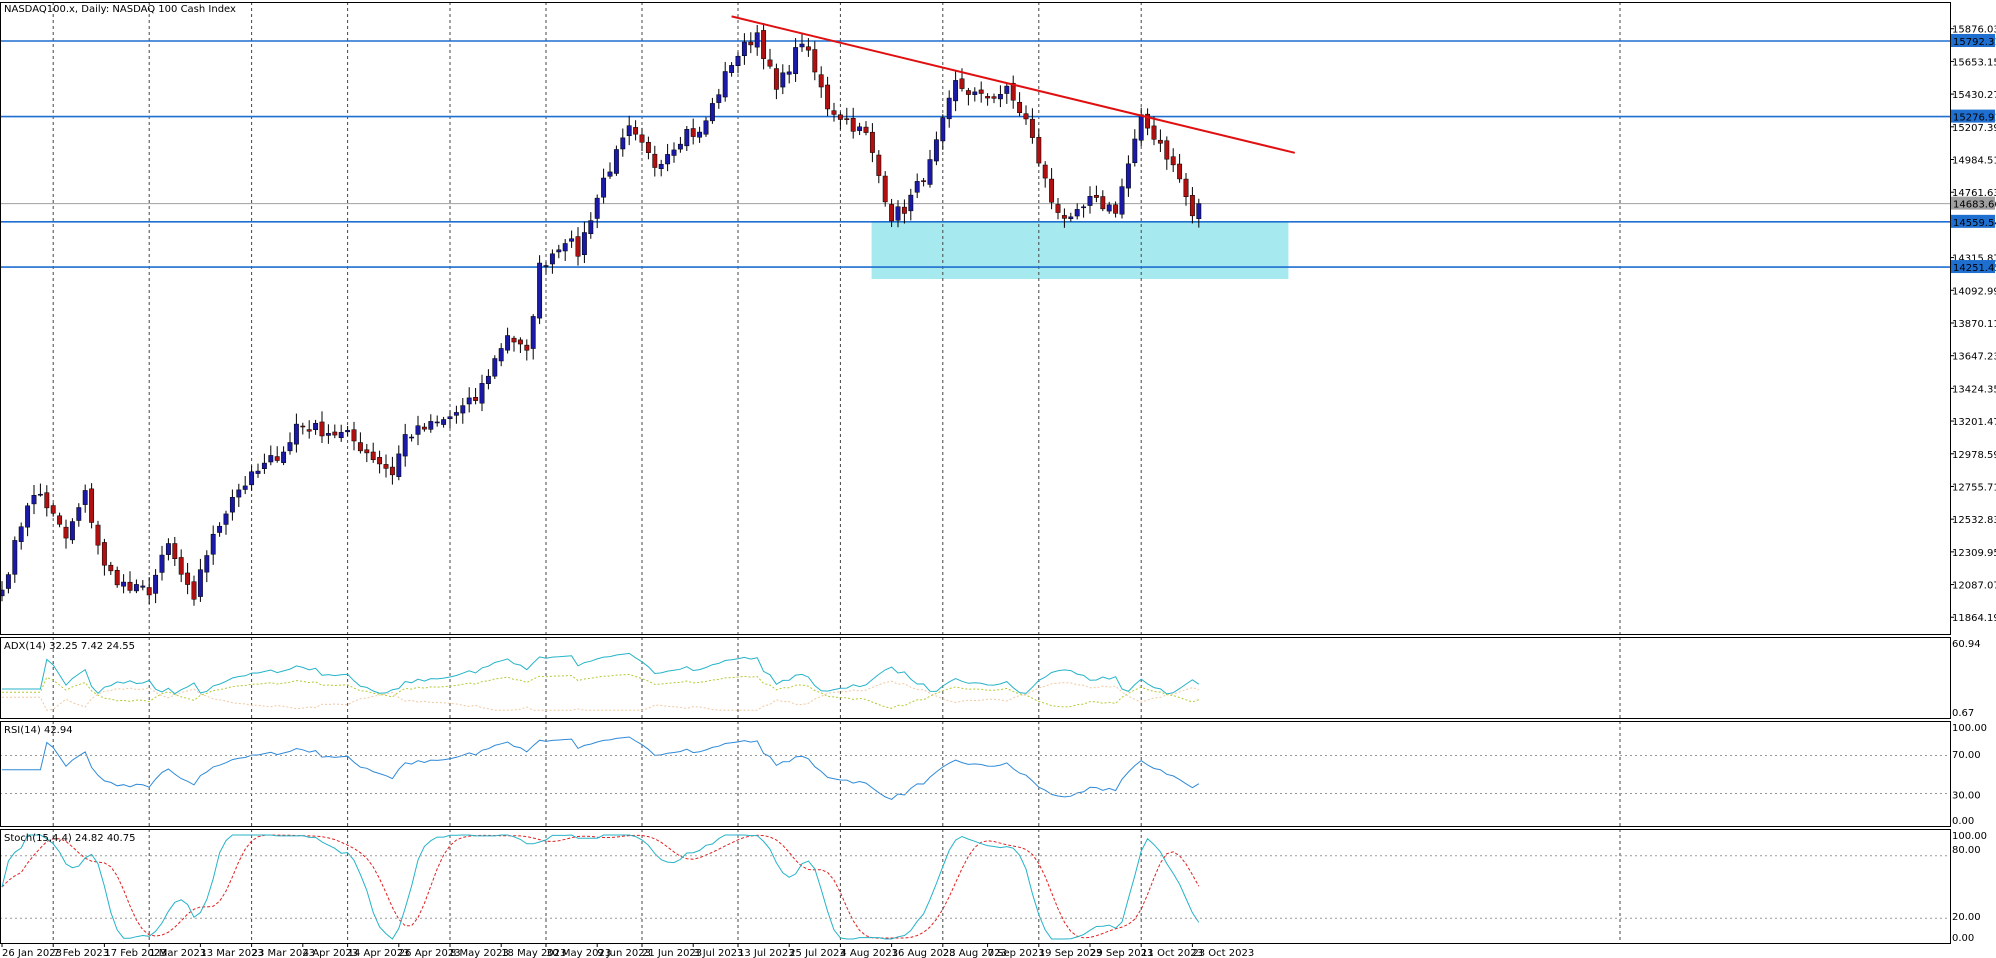  Describe the element at coordinates (231, 953) in the screenshot. I see `date-label: 13 Mar 2023` at that location.